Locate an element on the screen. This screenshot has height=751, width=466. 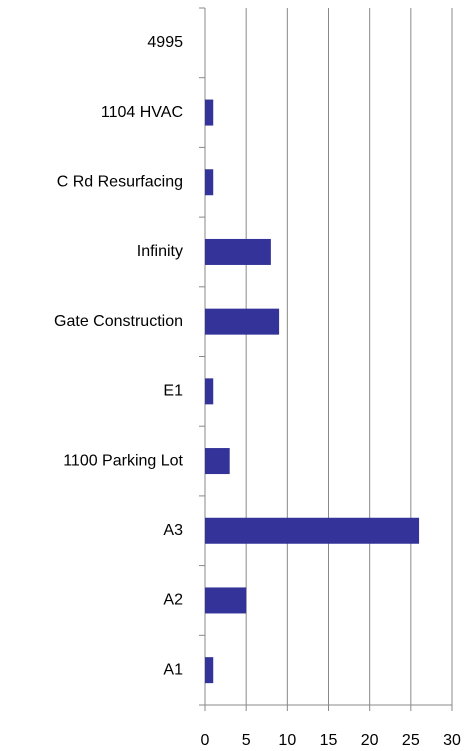
y-tick-label: 4995 is located at coordinates (165, 42).